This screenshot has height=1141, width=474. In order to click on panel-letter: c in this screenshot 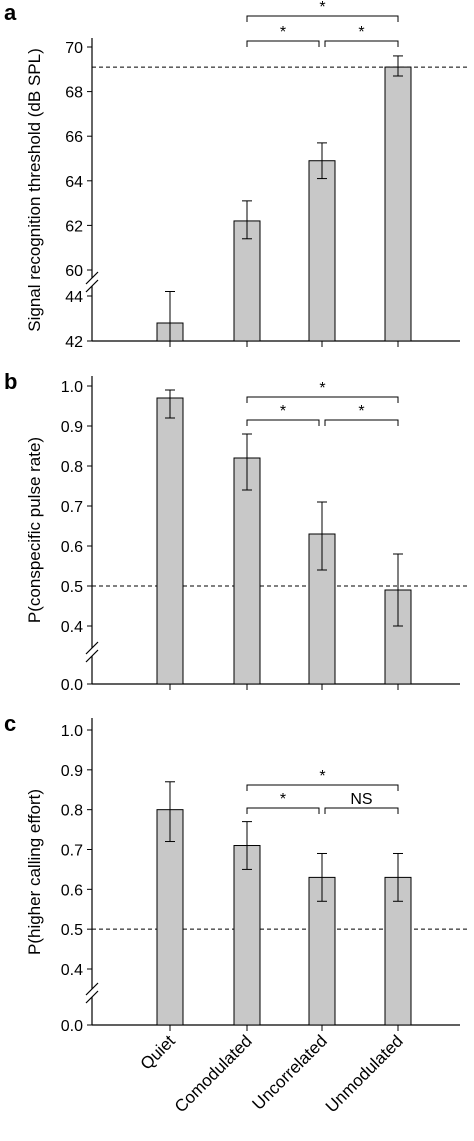, I will do `click(10, 723)`.